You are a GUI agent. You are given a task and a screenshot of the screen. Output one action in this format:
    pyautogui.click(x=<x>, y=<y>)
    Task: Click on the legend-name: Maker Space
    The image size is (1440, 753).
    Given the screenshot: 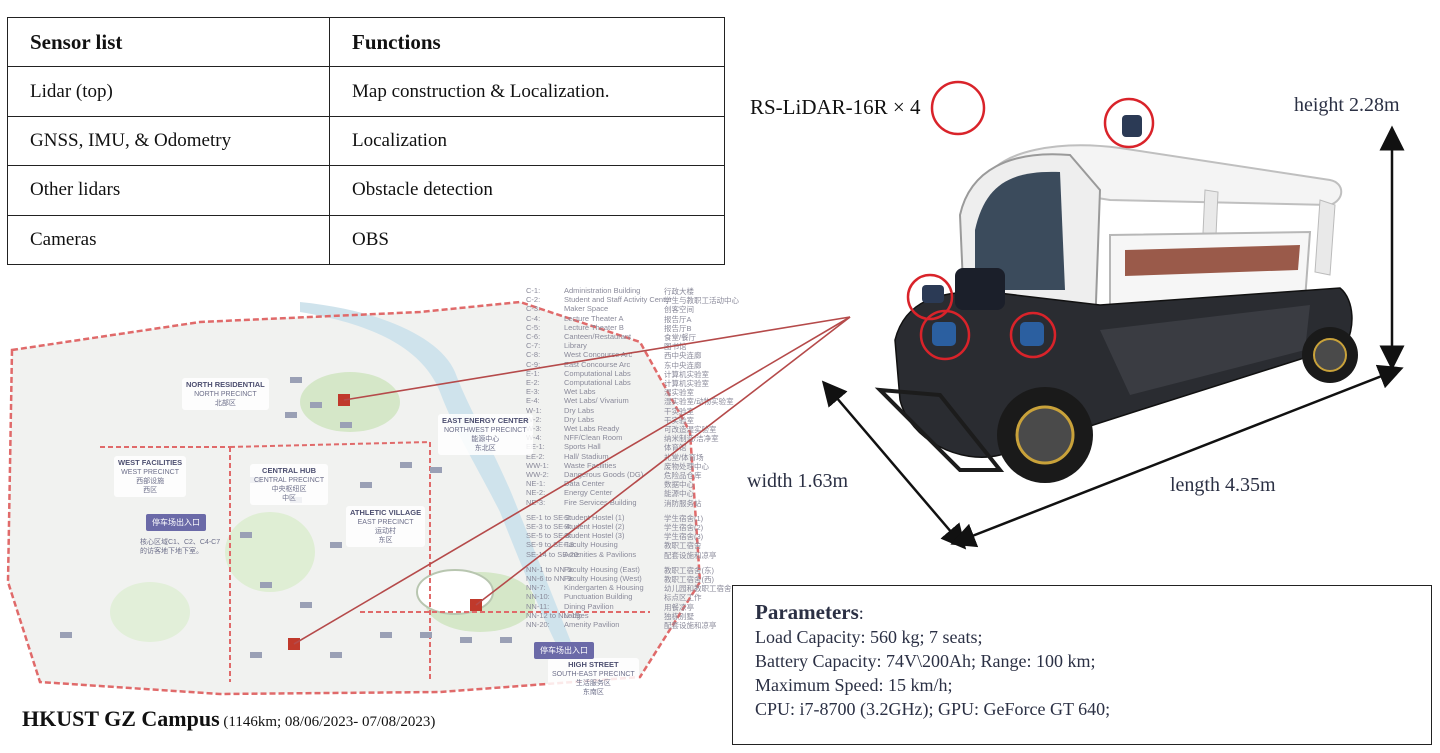 What is the action you would take?
    pyautogui.click(x=586, y=309)
    